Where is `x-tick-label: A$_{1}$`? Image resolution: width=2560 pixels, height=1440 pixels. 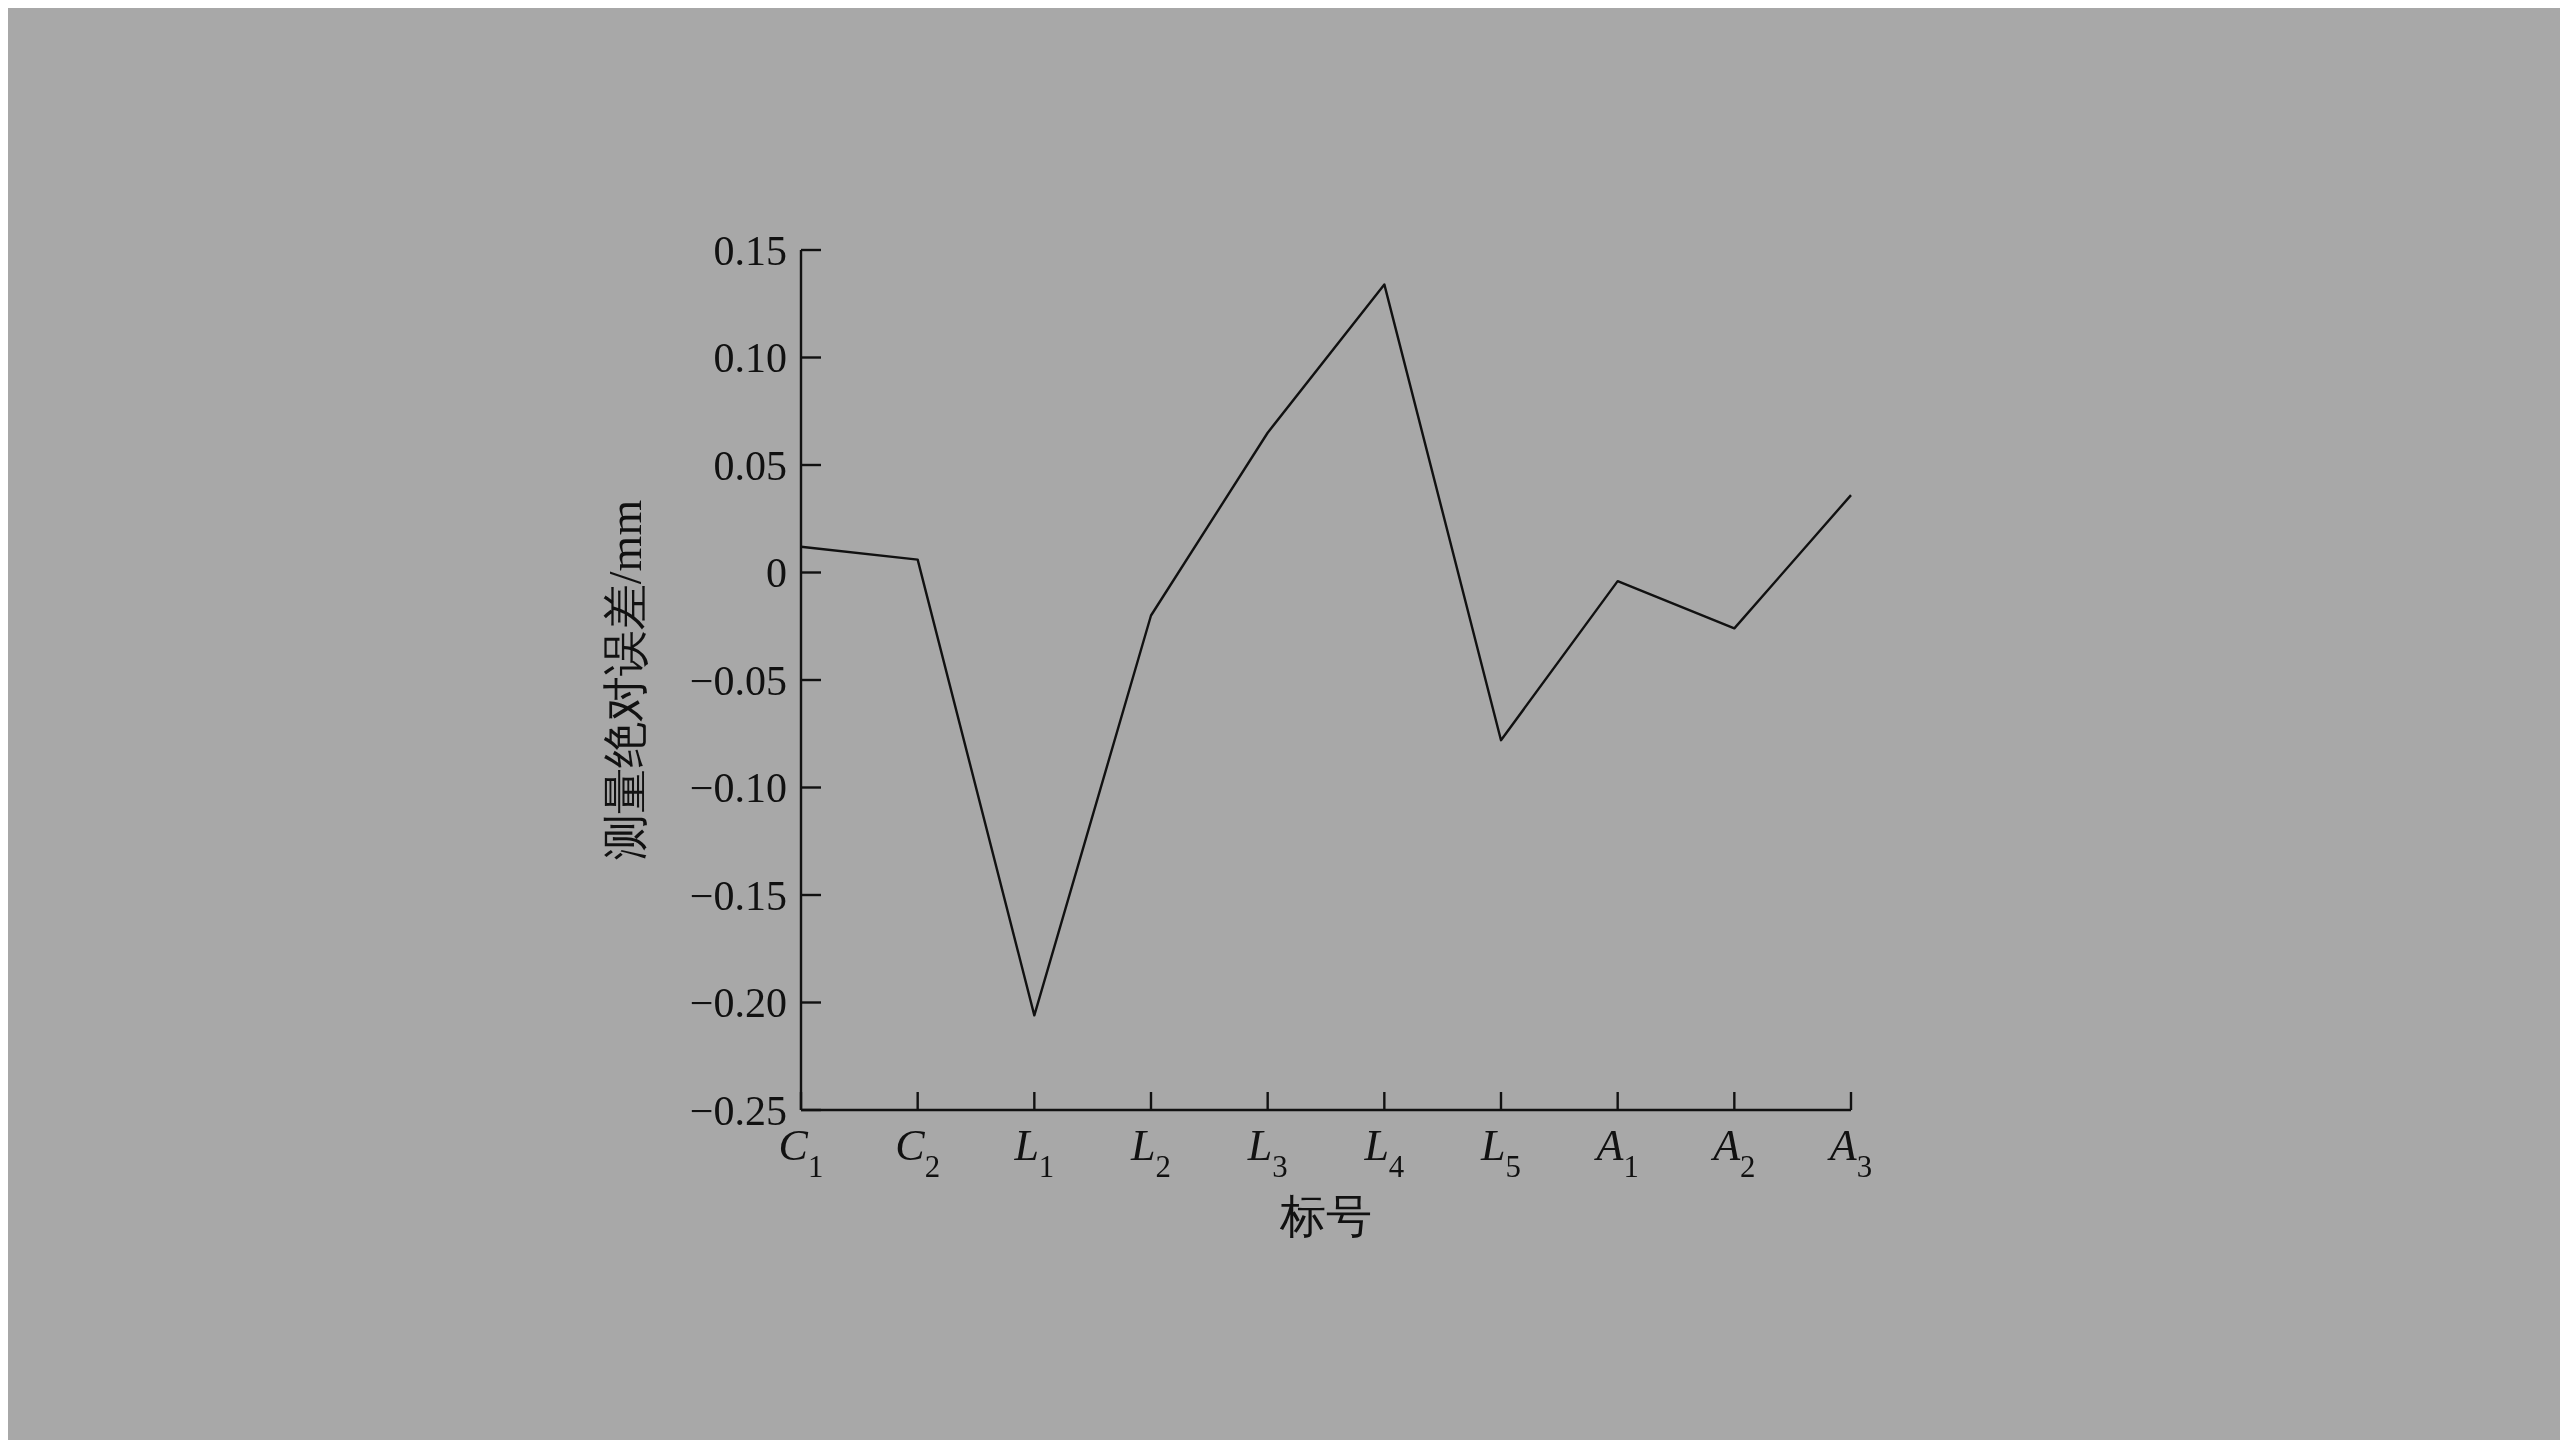
x-tick-label: A$_{1}$ is located at coordinates (1616, 1152).